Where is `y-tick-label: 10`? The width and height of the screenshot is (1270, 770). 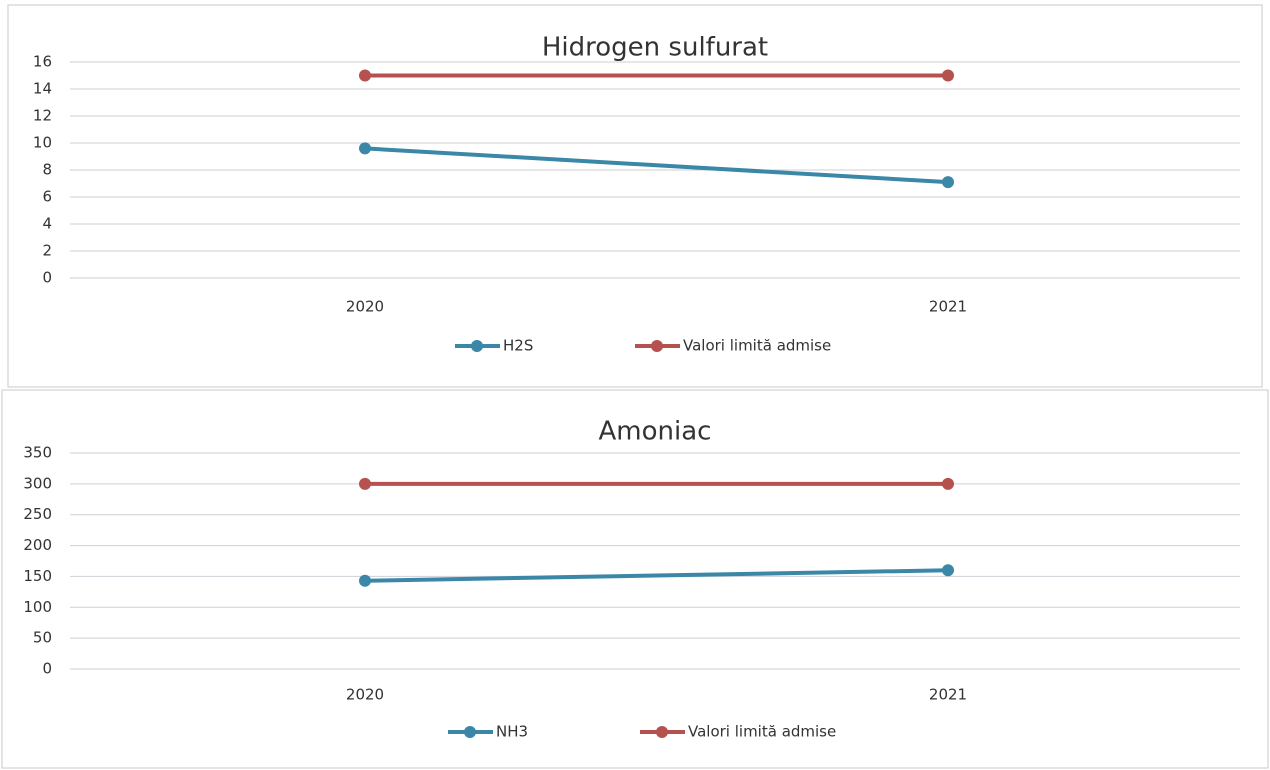 y-tick-label: 10 is located at coordinates (42, 143).